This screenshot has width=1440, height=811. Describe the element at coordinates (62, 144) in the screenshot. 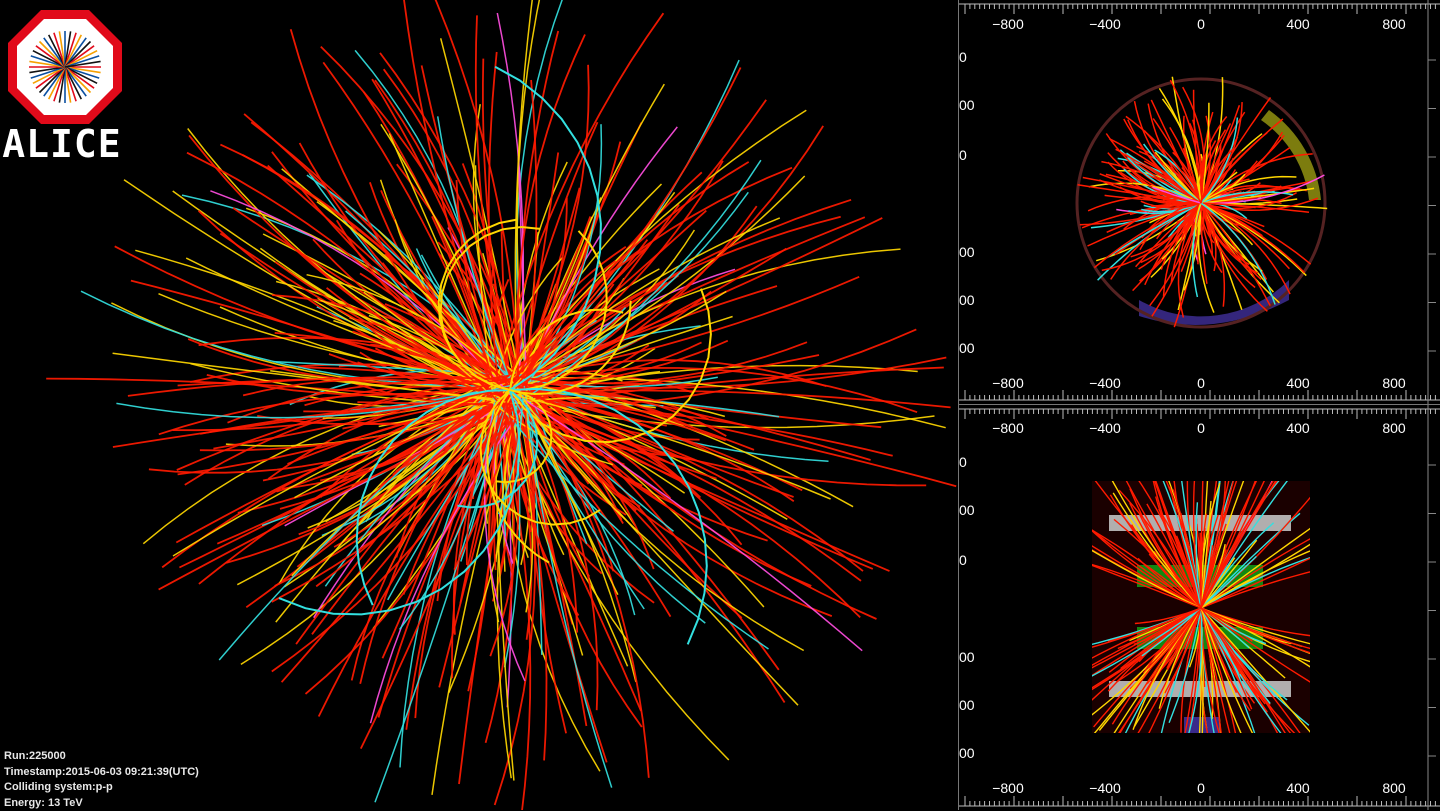

I see `alice-logo-text: ALICE` at that location.